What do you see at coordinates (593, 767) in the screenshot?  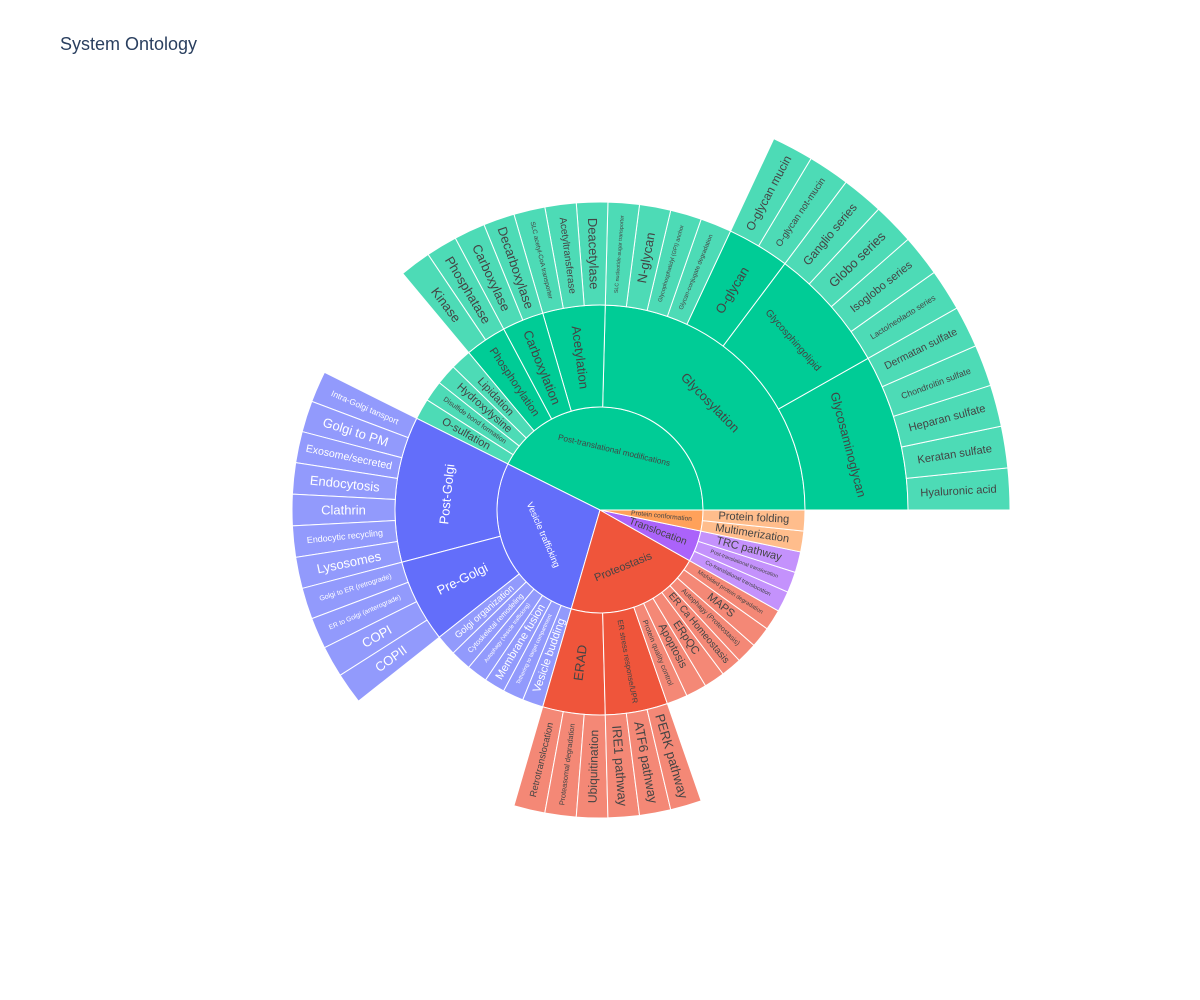 I see `sector-label: Ubiquitination` at bounding box center [593, 767].